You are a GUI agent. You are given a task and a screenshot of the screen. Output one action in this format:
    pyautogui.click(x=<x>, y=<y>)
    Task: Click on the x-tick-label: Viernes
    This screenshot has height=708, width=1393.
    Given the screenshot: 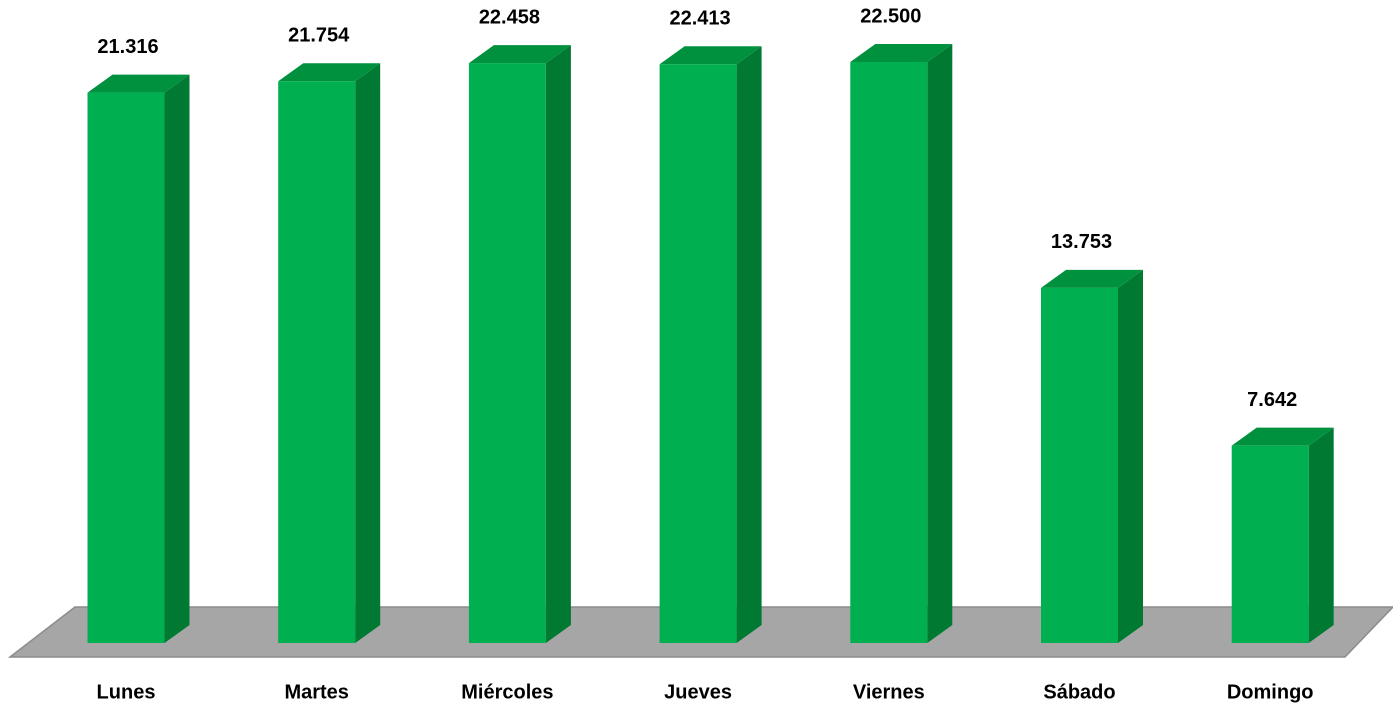 What is the action you would take?
    pyautogui.click(x=889, y=692)
    